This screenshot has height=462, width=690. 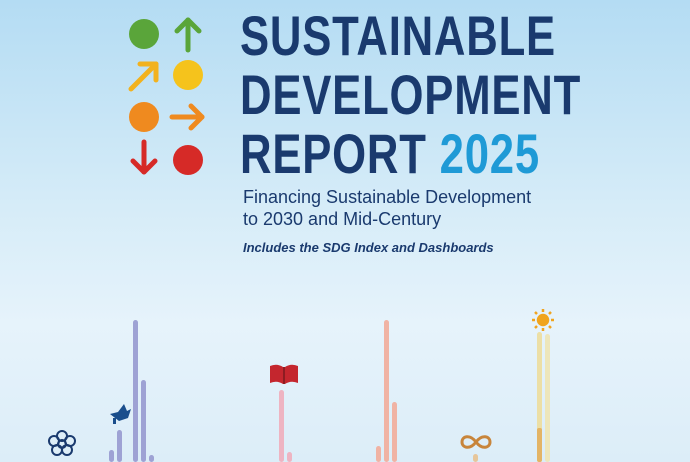 What do you see at coordinates (285, 426) in the screenshot?
I see `pink-bars-left` at bounding box center [285, 426].